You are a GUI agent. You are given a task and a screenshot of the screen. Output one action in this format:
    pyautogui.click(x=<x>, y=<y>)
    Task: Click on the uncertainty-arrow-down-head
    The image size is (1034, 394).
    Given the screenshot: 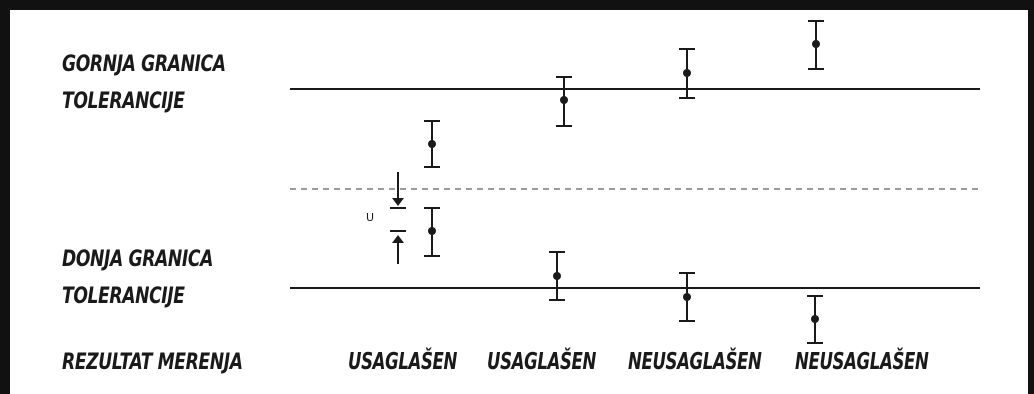 What is the action you would take?
    pyautogui.click(x=398, y=202)
    